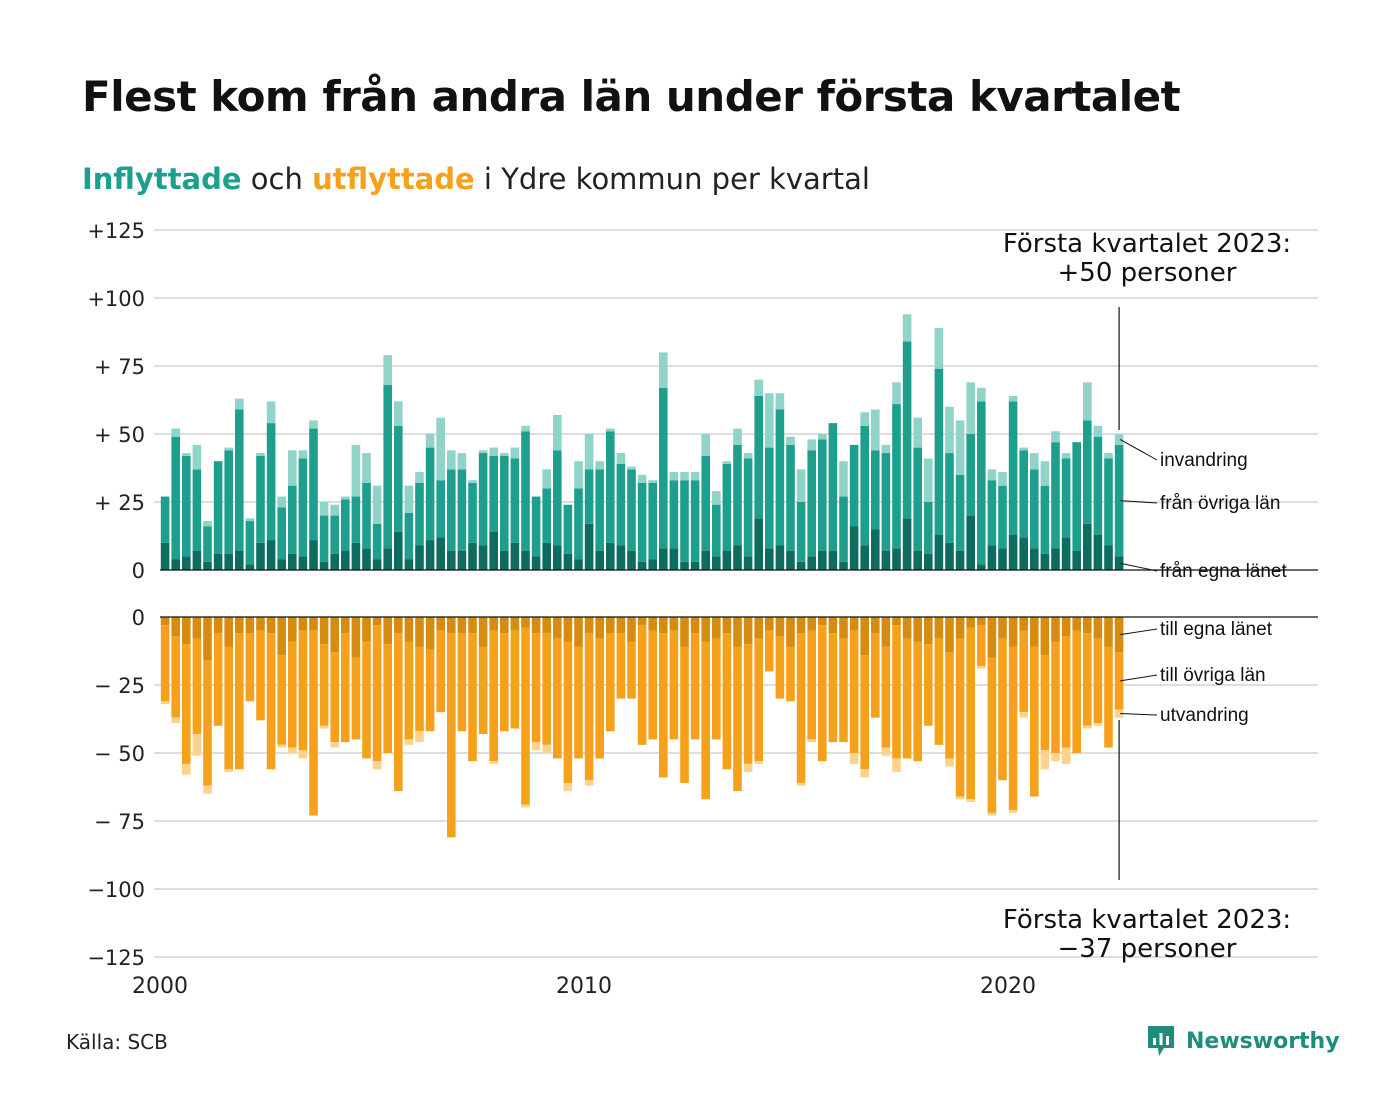 The width and height of the screenshot is (1400, 1120). Describe the element at coordinates (119, 367) in the screenshot. I see `y-tick-label: + 75` at that location.